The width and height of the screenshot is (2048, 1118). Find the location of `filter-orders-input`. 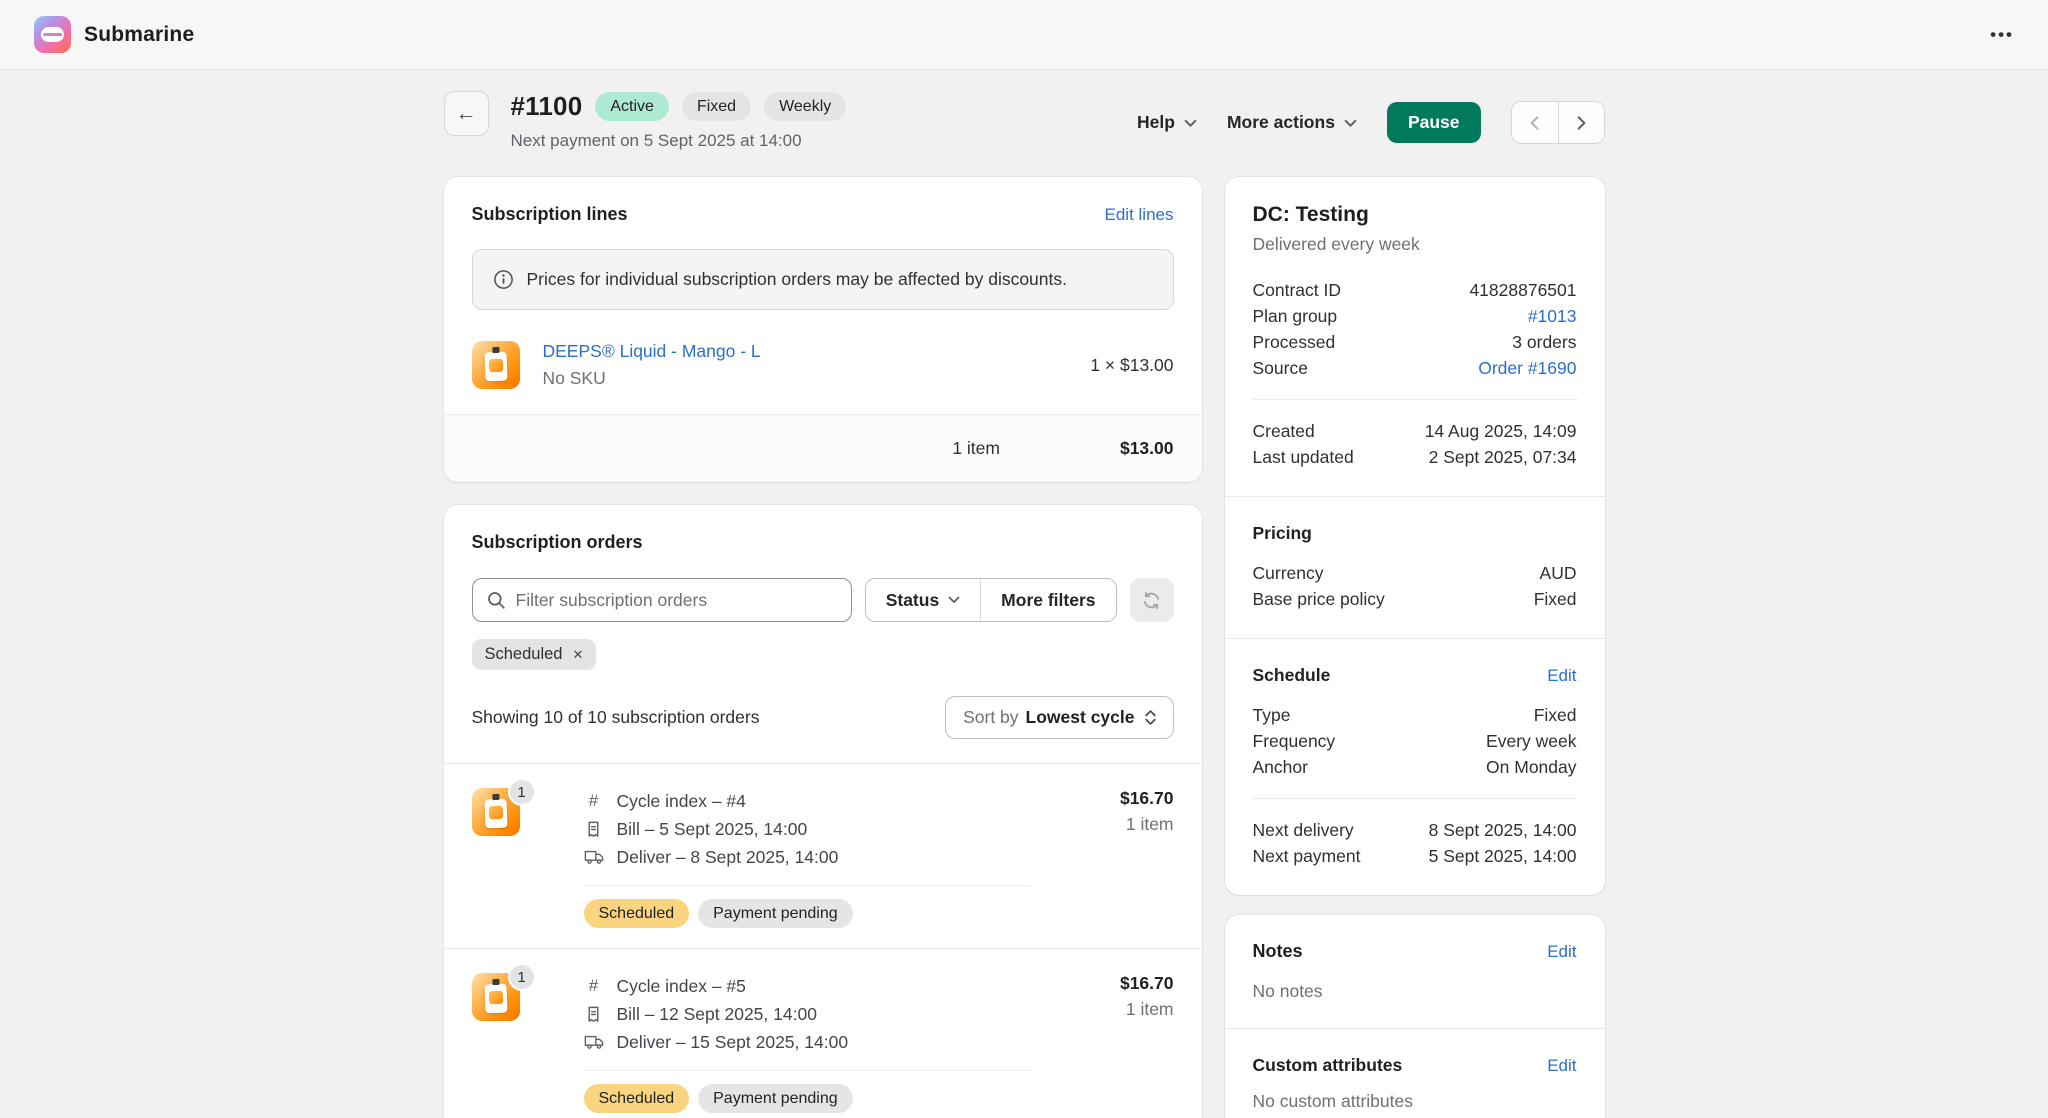

filter-orders-input is located at coordinates (676, 600).